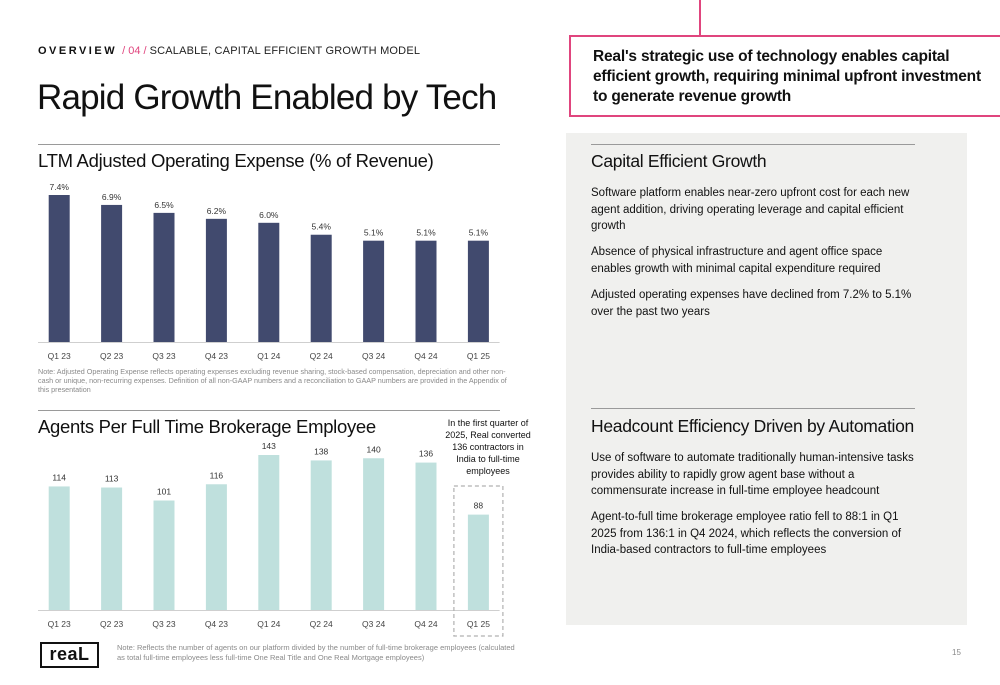 This screenshot has width=1000, height=685. I want to click on data-label: 88, so click(479, 506).